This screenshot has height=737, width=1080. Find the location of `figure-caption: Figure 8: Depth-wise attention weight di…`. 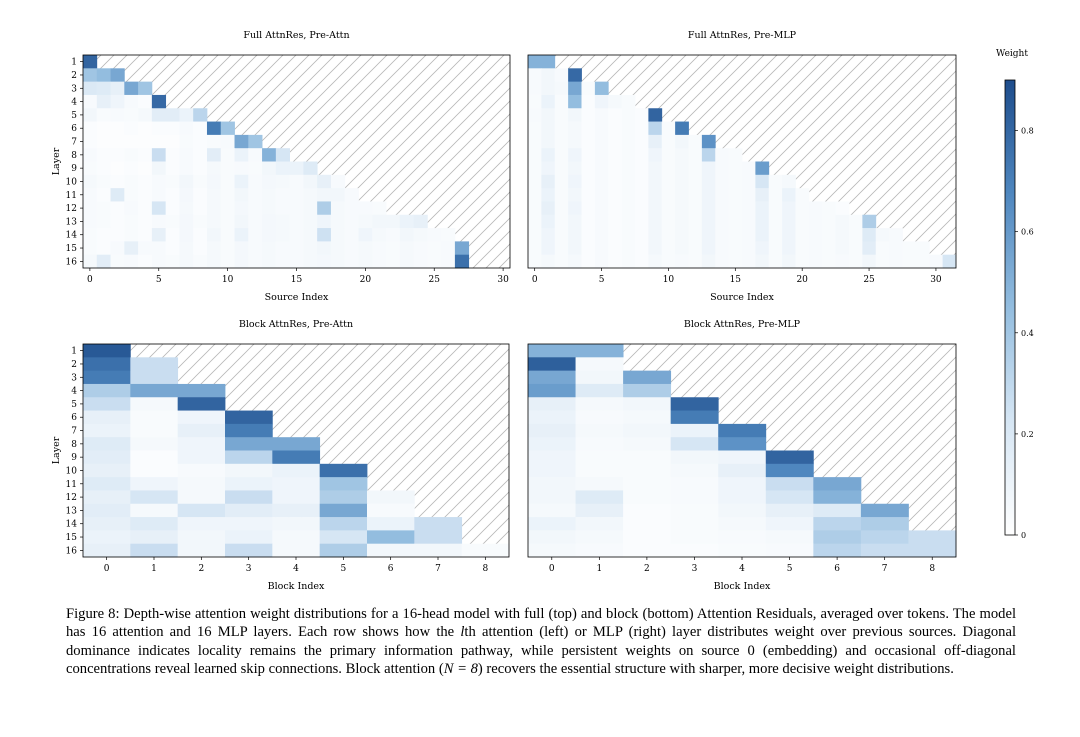

figure-caption: Figure 8: Depth-wise attention weight di… is located at coordinates (541, 642).